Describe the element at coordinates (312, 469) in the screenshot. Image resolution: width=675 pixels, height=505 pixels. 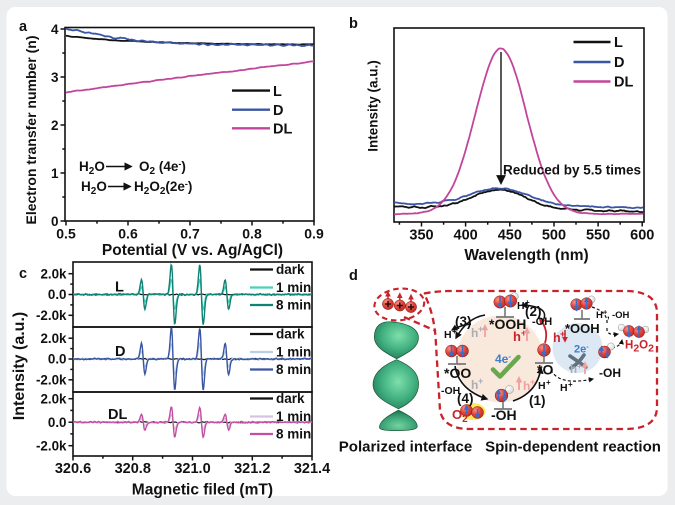
I see `svg-text: 321.4` at that location.